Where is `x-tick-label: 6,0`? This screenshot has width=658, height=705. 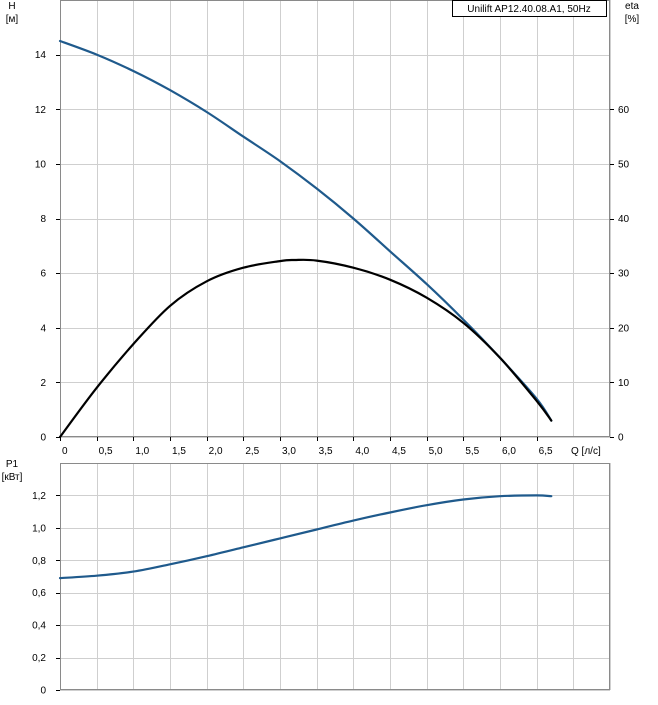
x-tick-label: 6,0 is located at coordinates (509, 451).